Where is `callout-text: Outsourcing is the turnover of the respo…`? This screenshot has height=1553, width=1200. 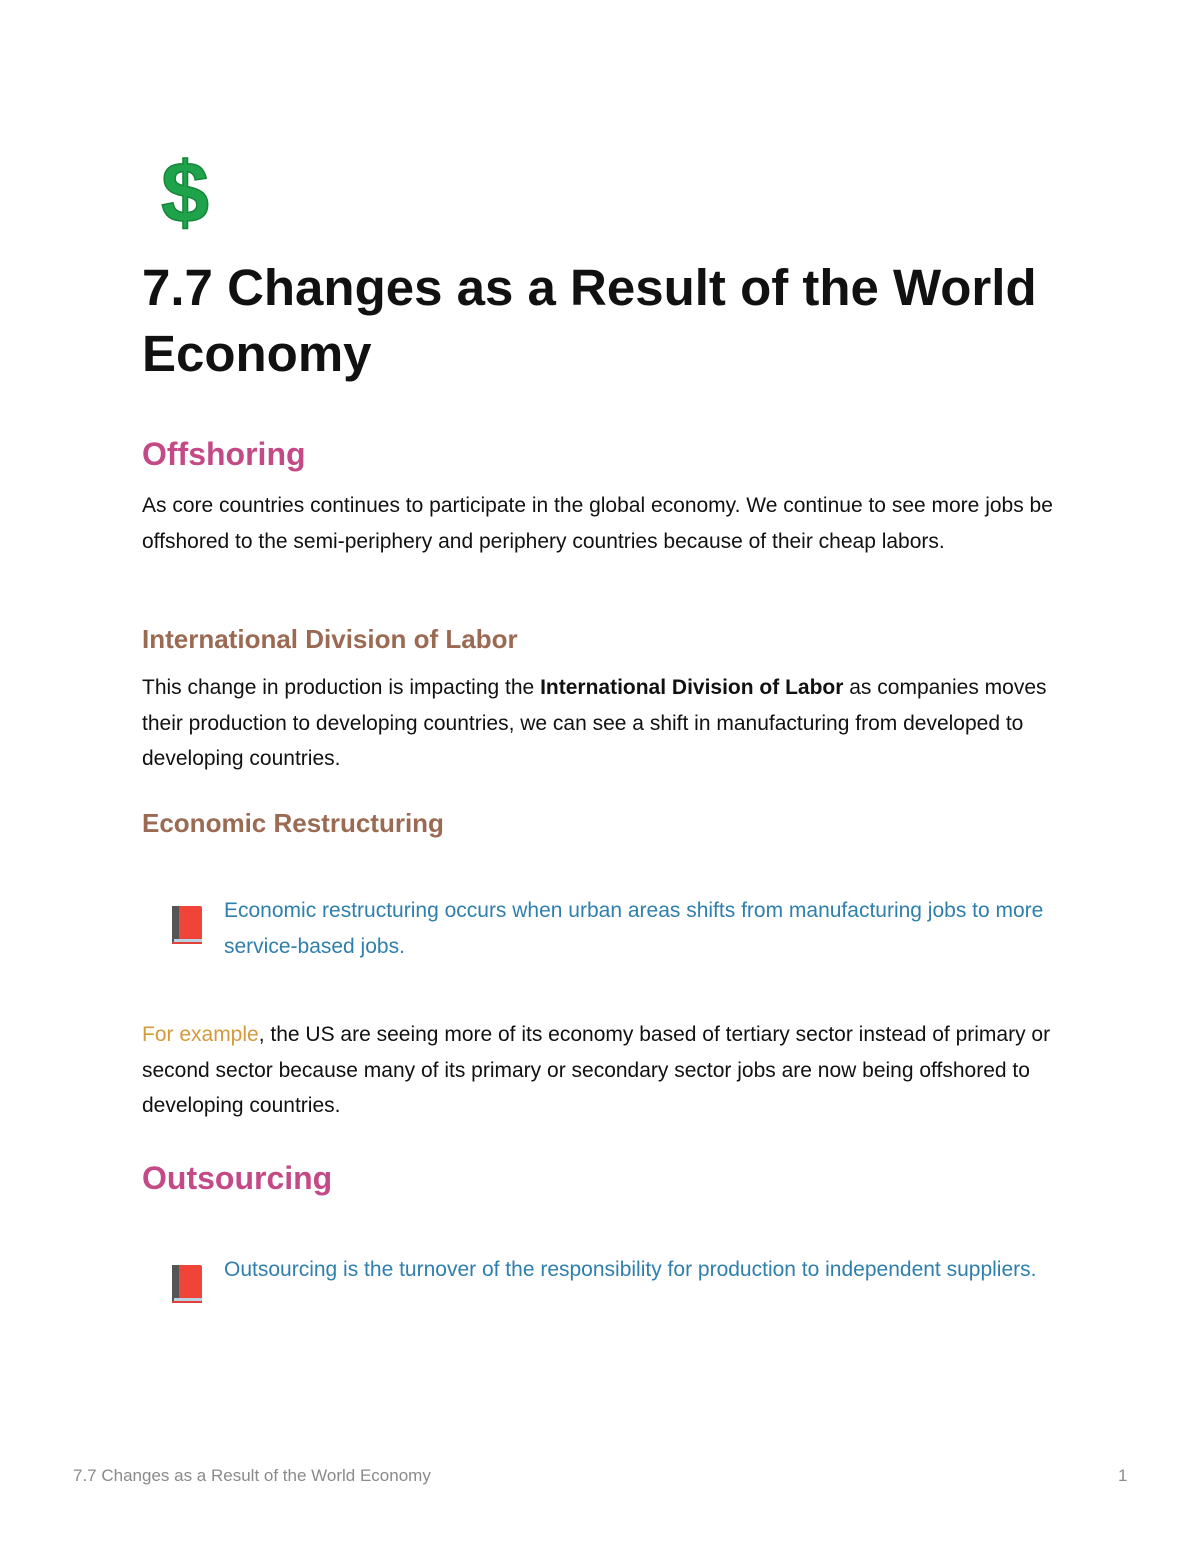 callout-text: Outsourcing is the turnover of the respo… is located at coordinates (630, 1269).